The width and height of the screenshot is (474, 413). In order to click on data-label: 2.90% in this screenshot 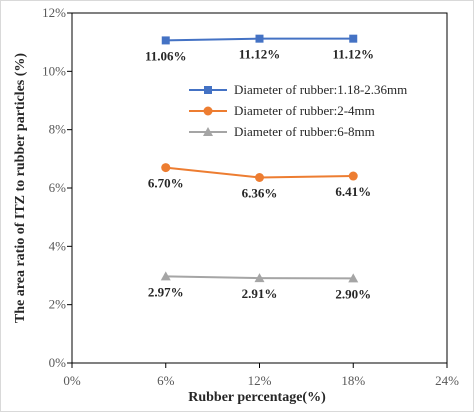, I will do `click(353, 293)`.